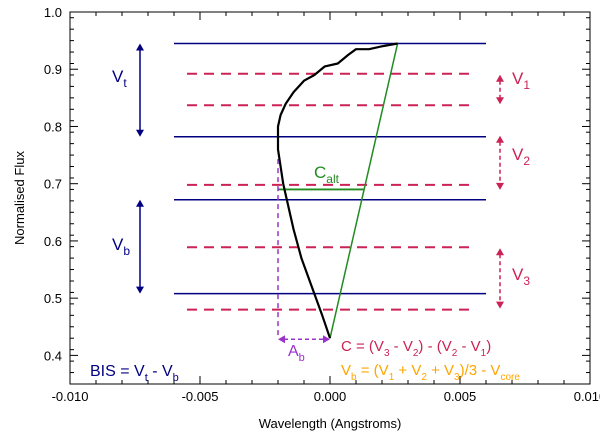 The height and width of the screenshot is (436, 600). Describe the element at coordinates (518, 78) in the screenshot. I see `v1-label-part-0: V` at that location.